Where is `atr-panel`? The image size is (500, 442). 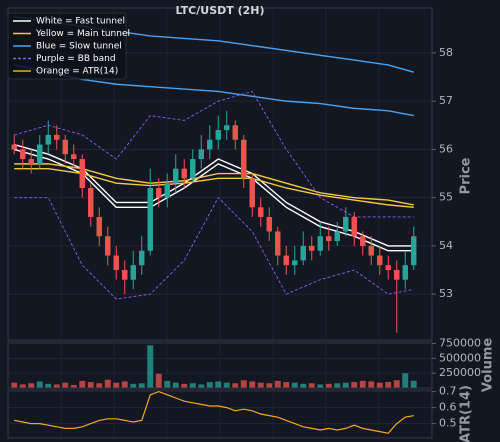 atr-panel is located at coordinates (220, 414).